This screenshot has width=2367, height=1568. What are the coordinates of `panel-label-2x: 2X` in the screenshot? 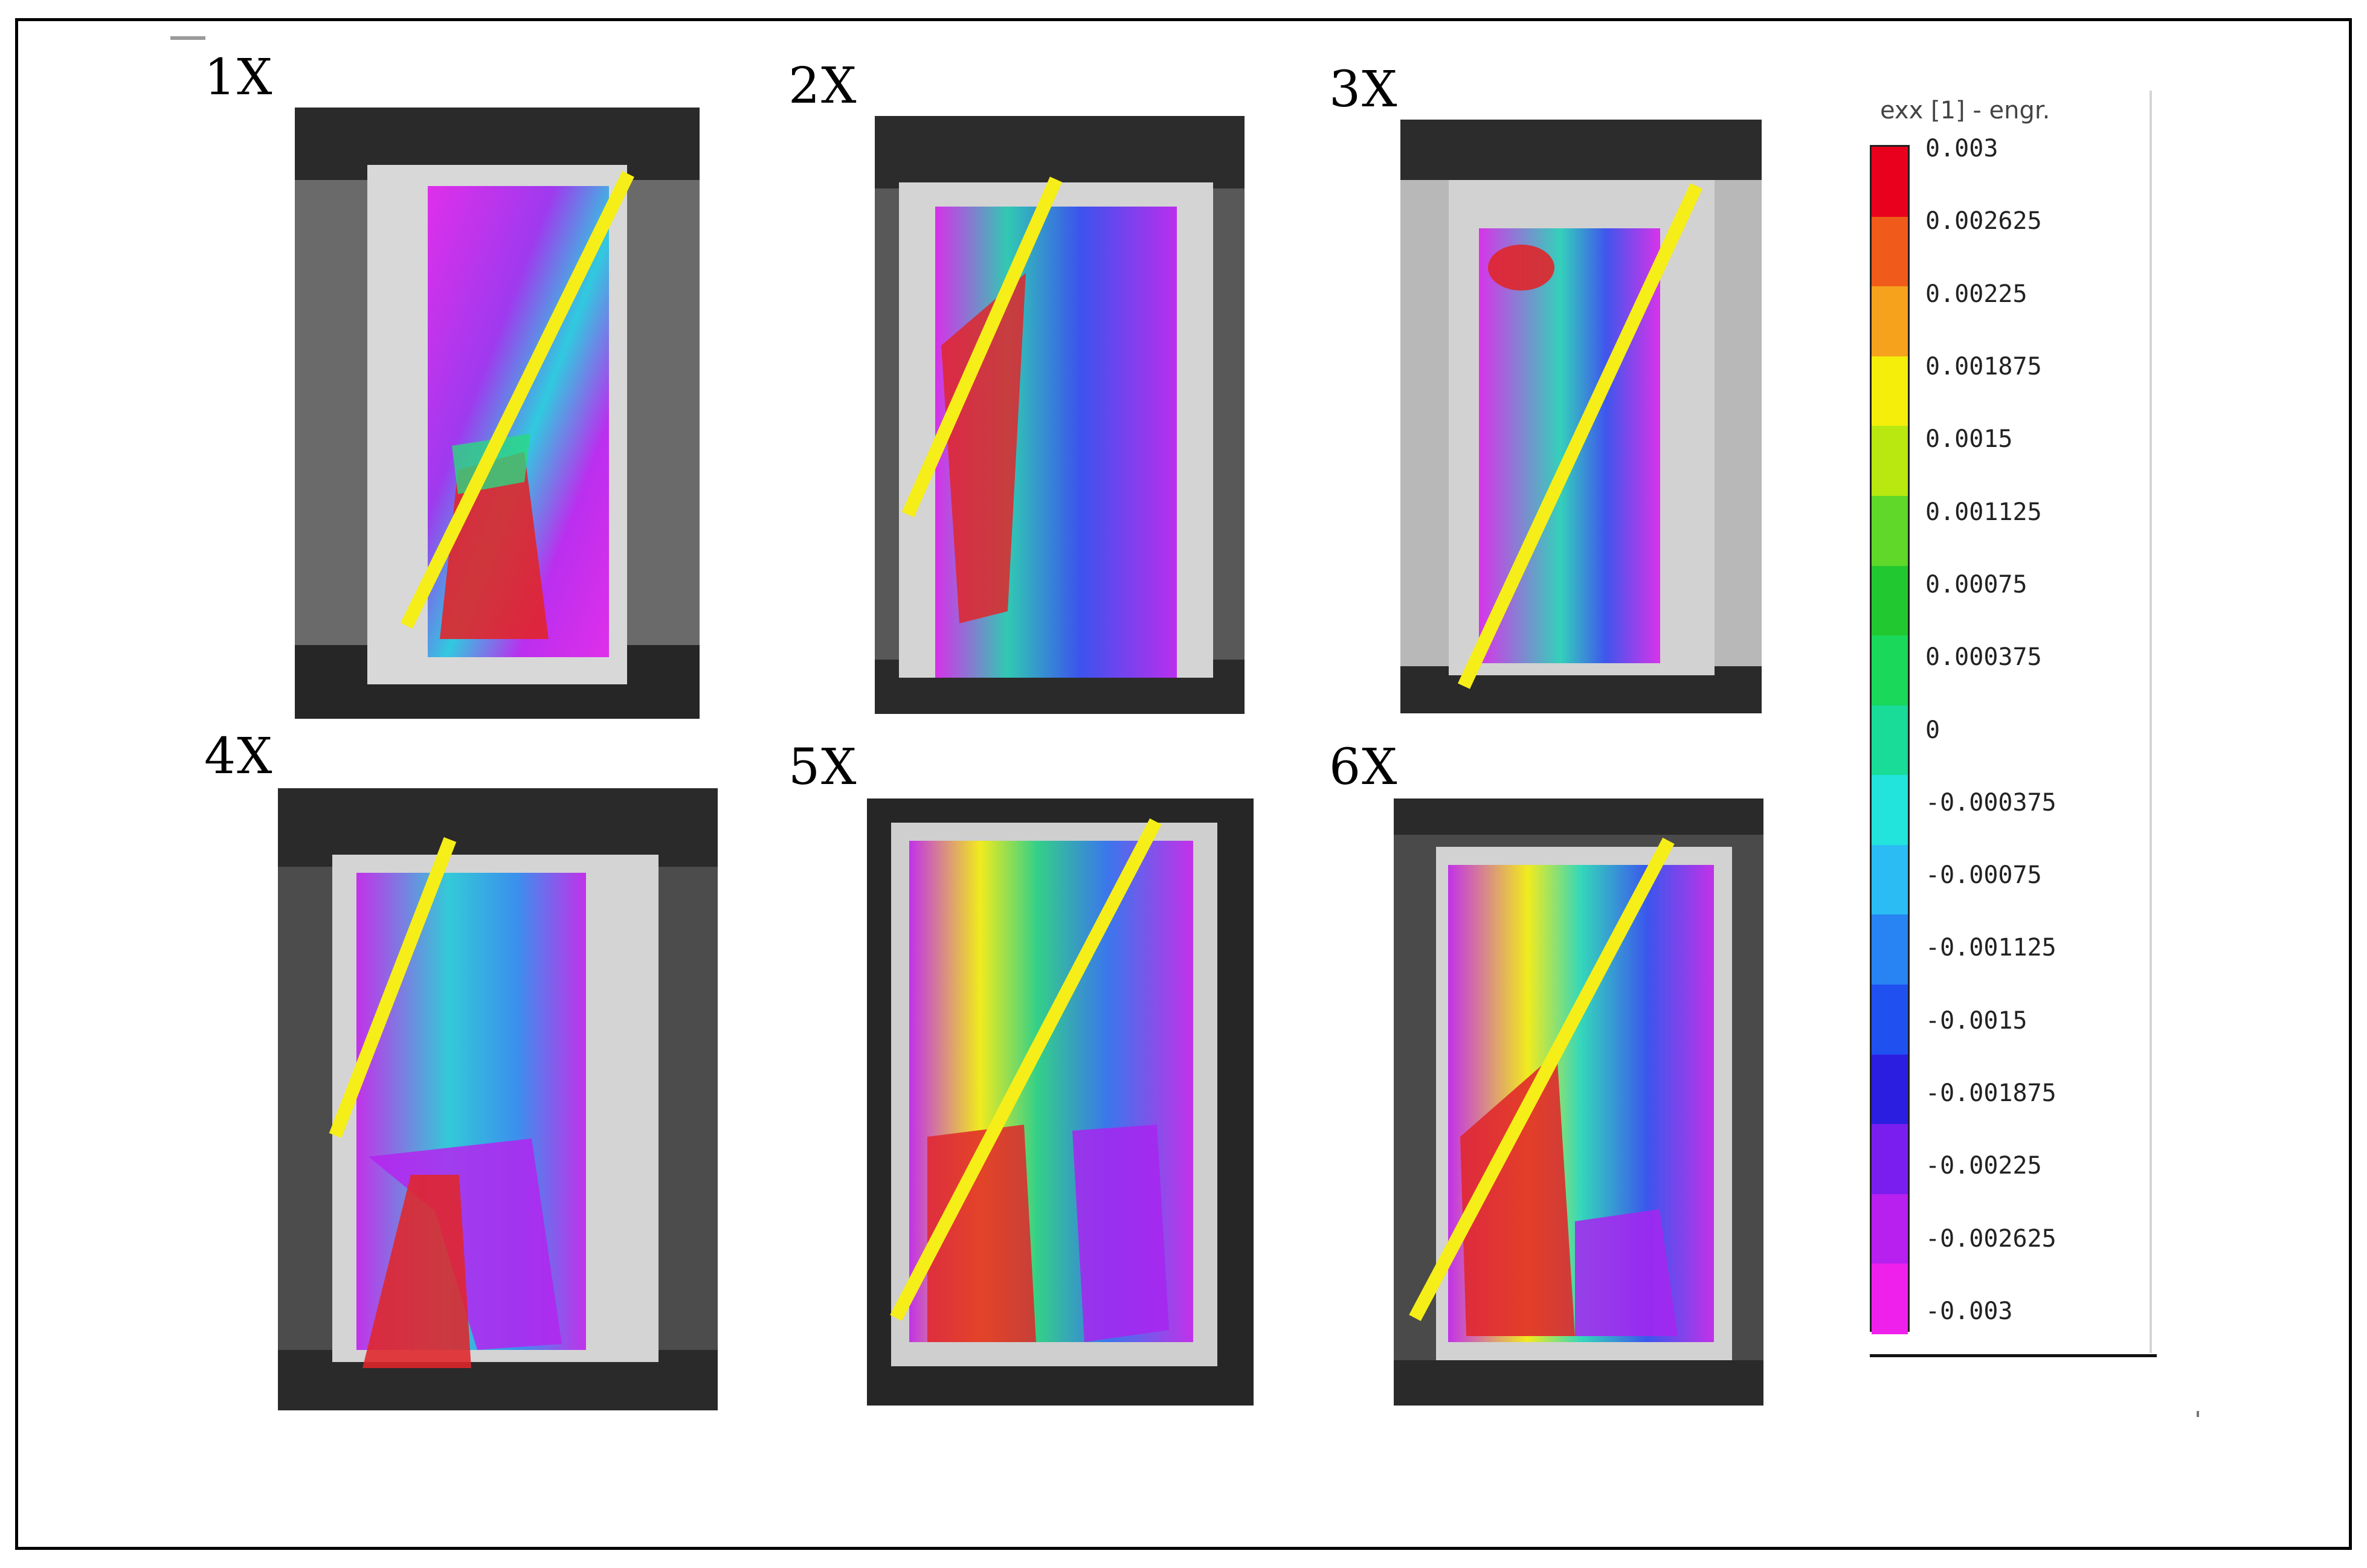 It's located at (823, 86).